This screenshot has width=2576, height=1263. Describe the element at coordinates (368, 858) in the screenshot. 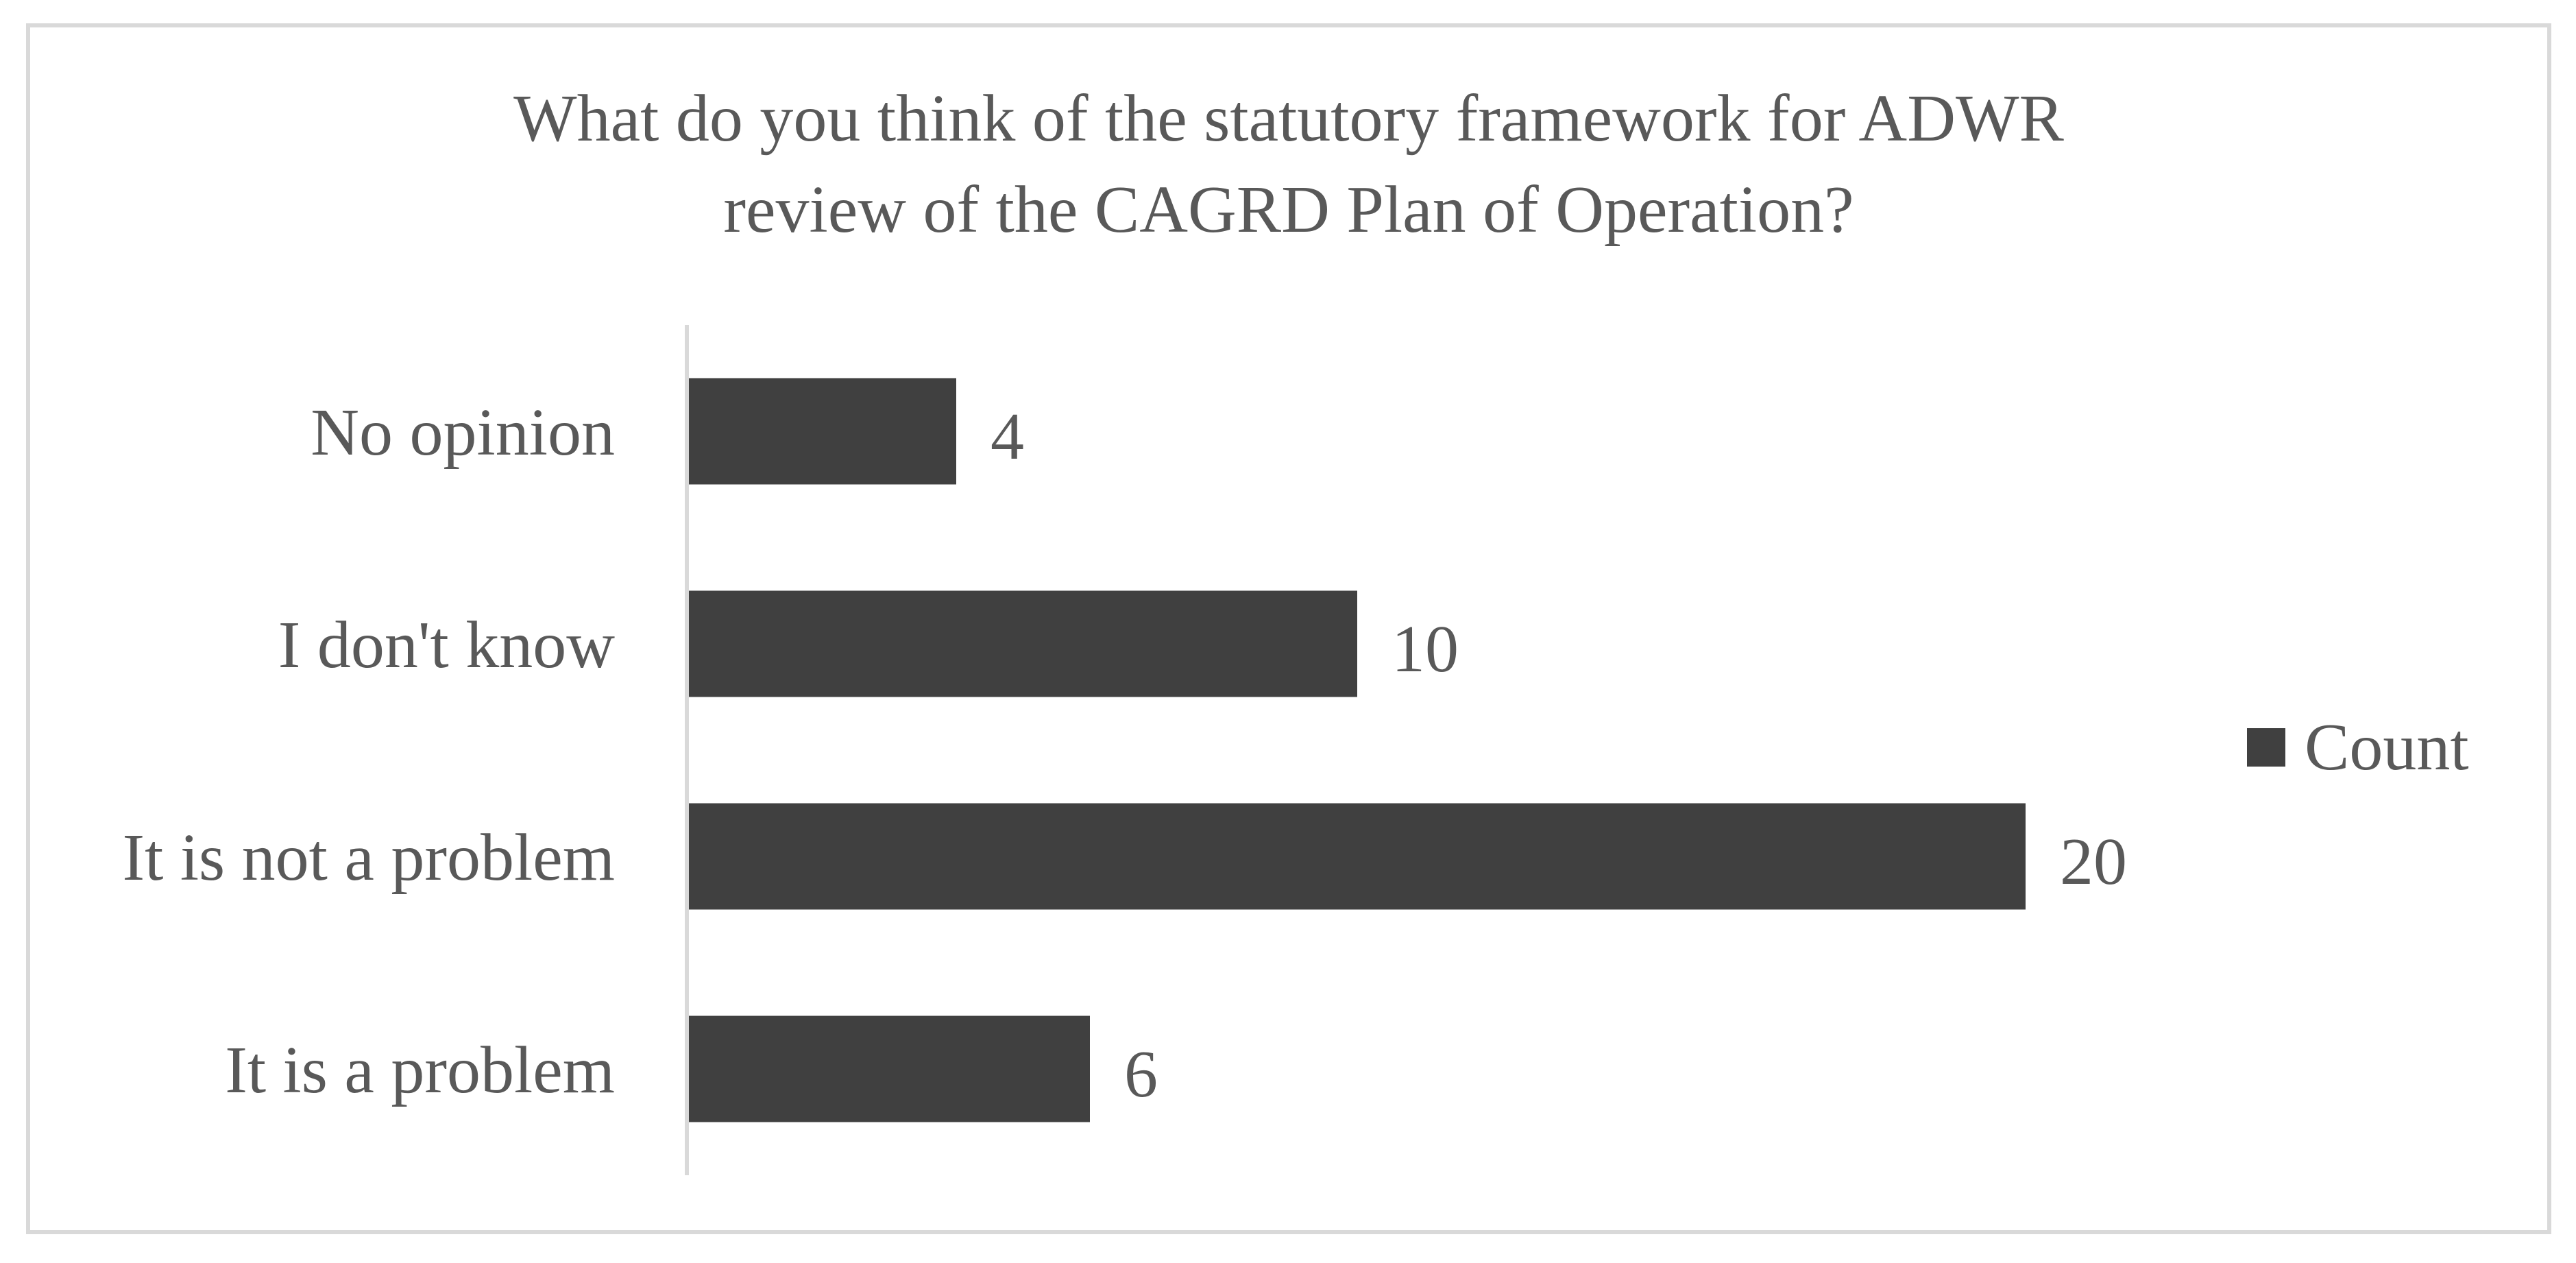

I see `category-label: It is not a problem` at that location.